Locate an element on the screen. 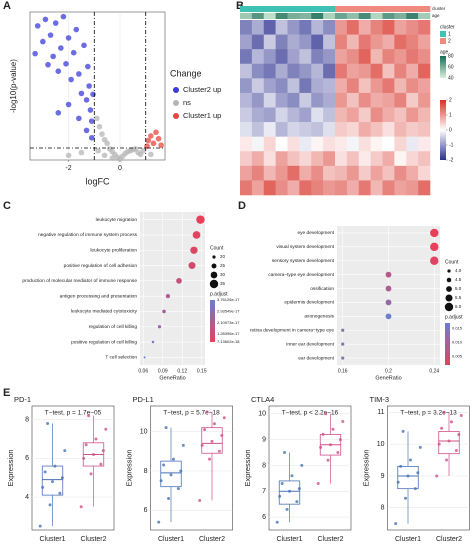 The height and width of the screenshot is (551, 474). x-tick-label: 0.06 is located at coordinates (143, 371).